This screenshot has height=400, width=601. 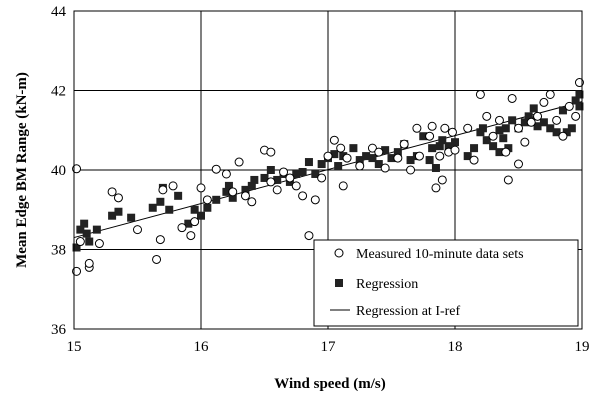 I want to click on y-tick-label: 36, so click(x=59, y=330).